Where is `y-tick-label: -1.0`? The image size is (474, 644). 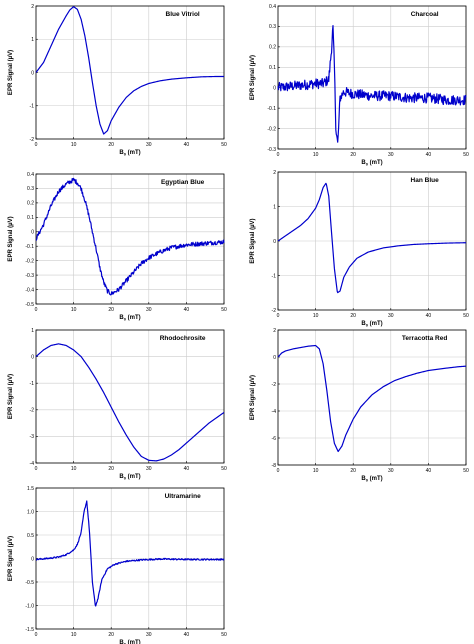 y-tick-label: -1.0 is located at coordinates (29, 606).